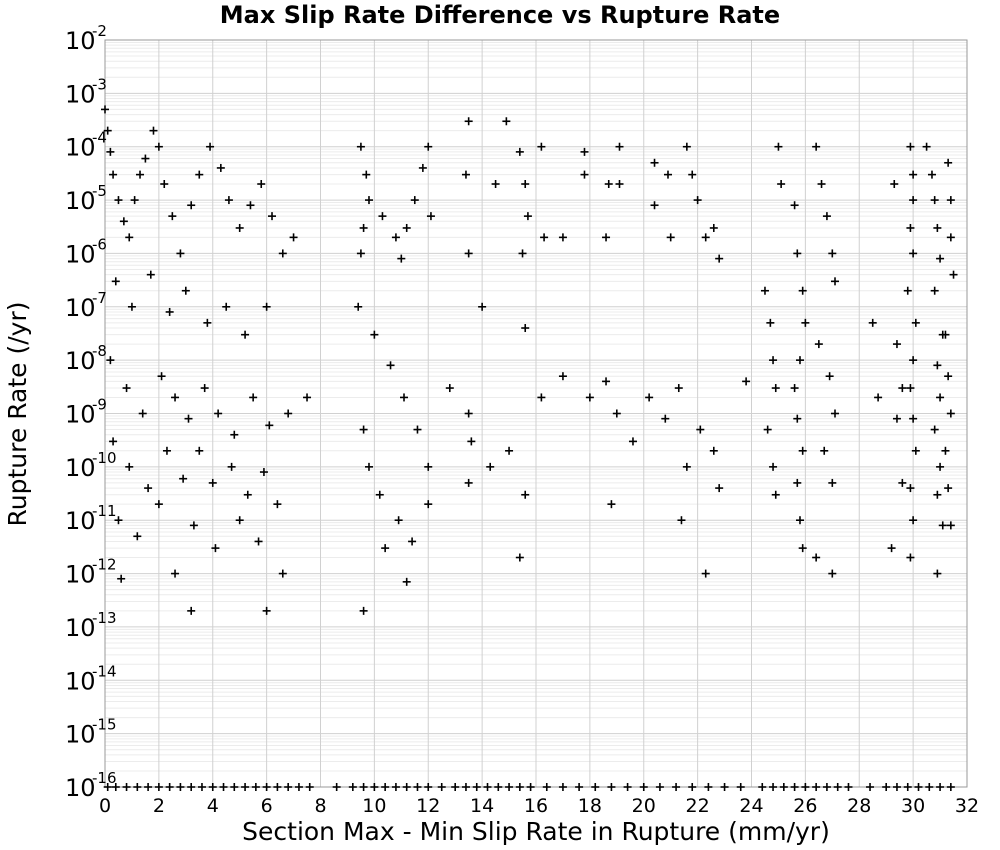  I want to click on y-tick-exponent: -2, so click(99, 31).